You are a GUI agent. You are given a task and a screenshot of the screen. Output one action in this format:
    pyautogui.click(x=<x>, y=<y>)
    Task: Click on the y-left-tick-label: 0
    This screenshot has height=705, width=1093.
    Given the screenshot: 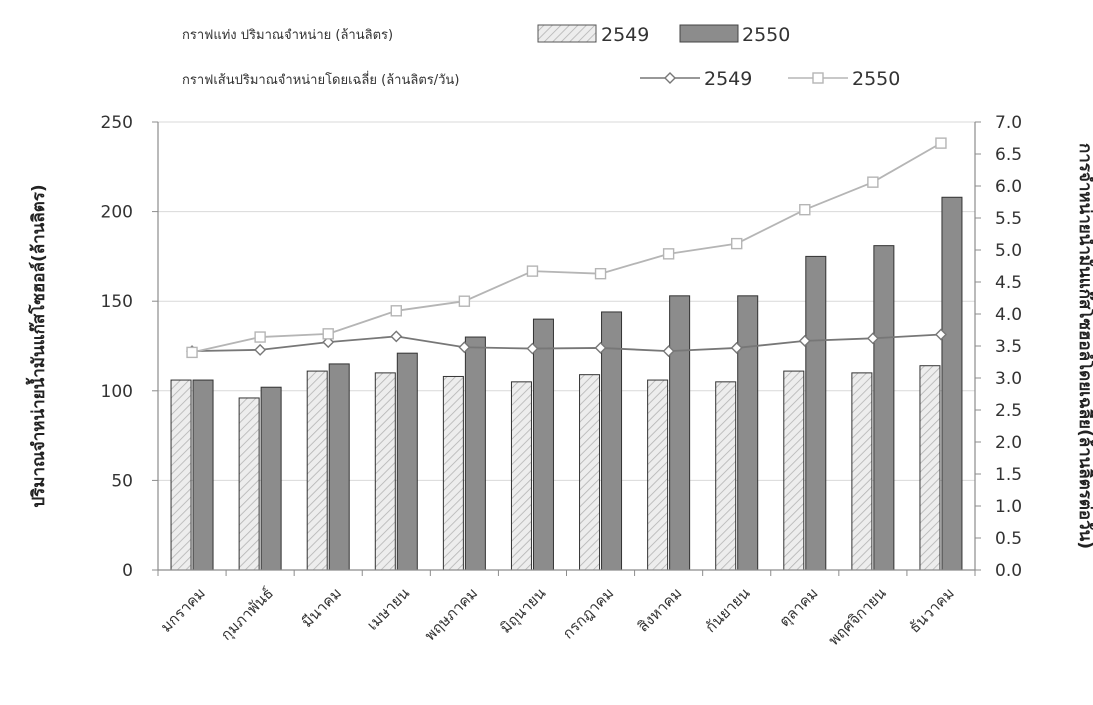 What is the action you would take?
    pyautogui.click(x=127, y=571)
    